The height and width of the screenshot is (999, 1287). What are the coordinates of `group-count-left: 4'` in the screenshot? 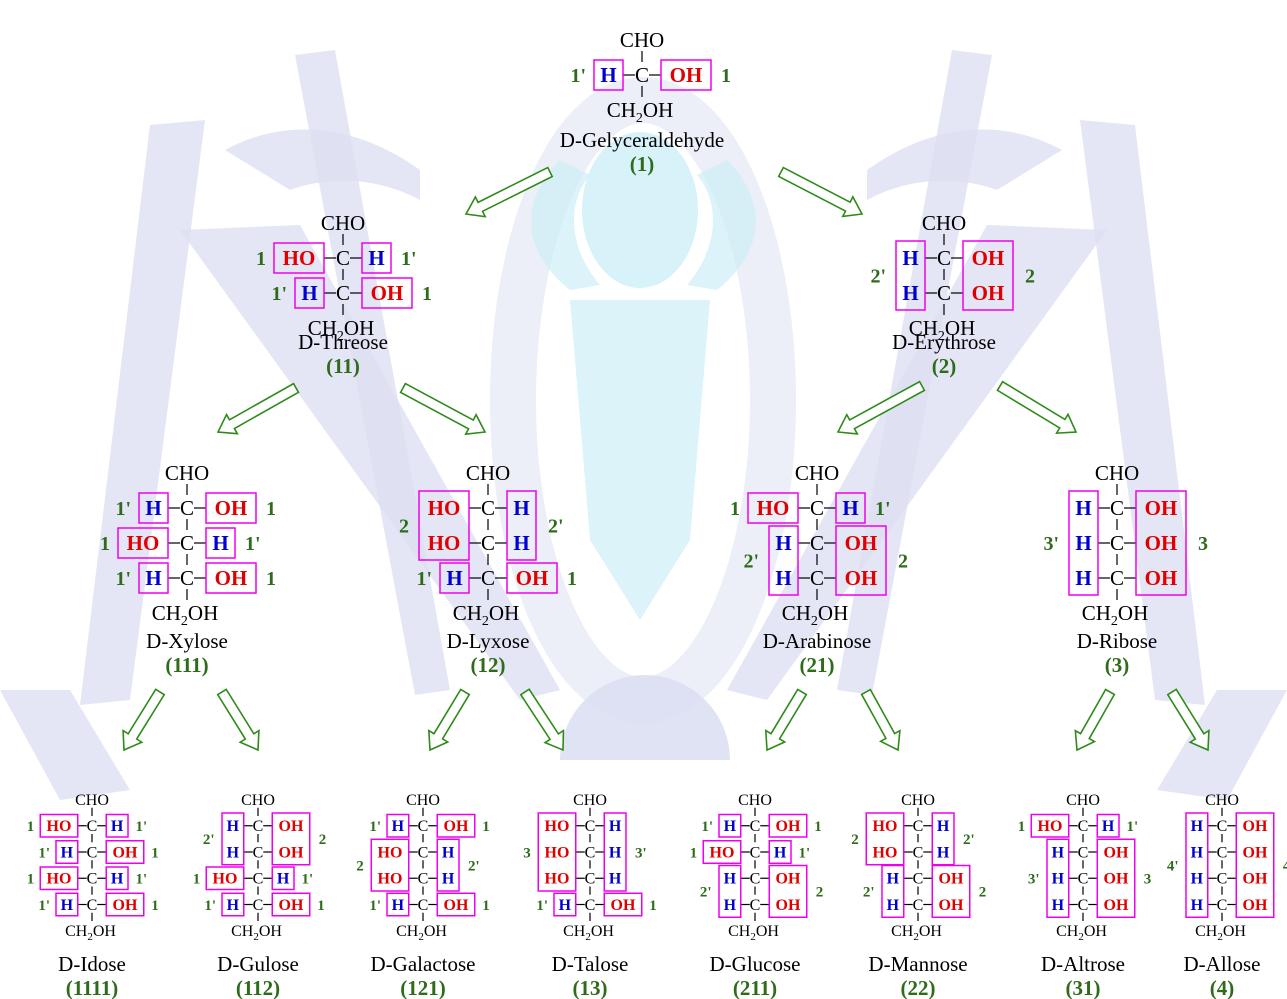 It's located at (1173, 866).